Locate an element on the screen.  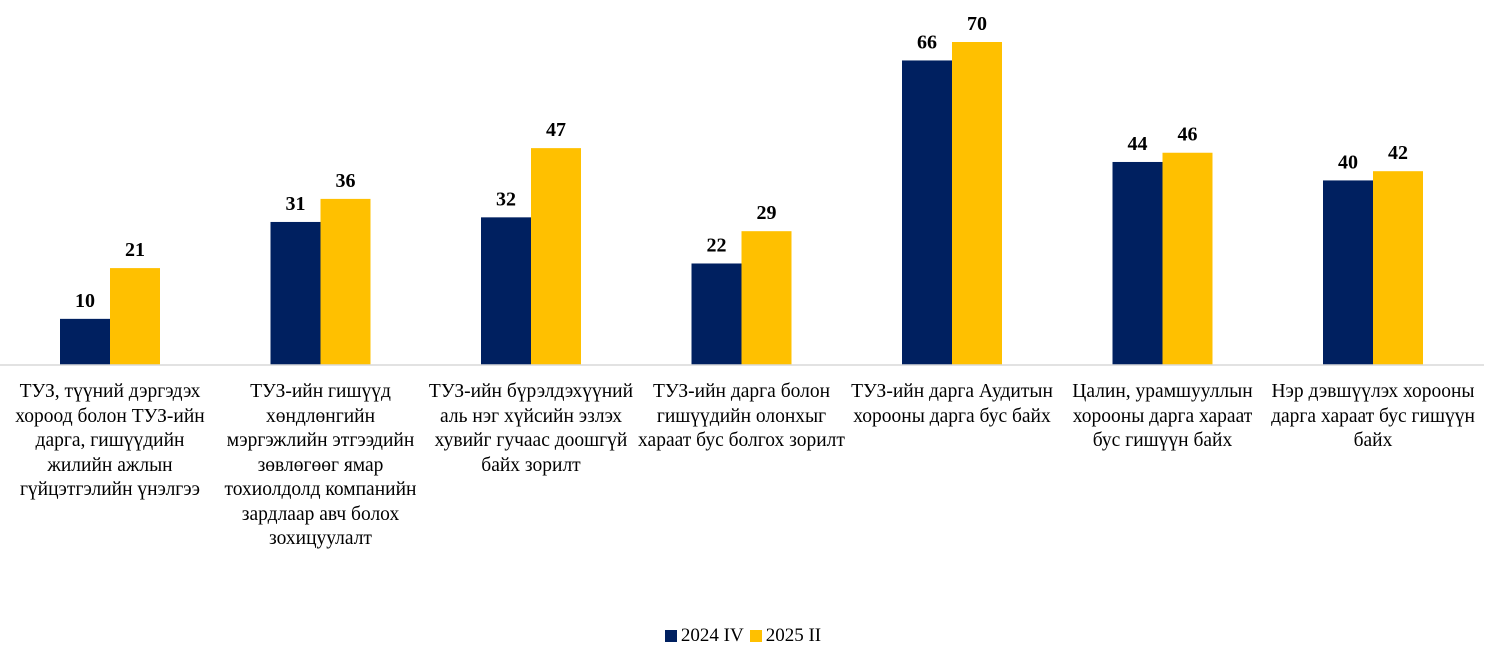
data-label-series-1-cat-7: 40 is located at coordinates (1348, 162).